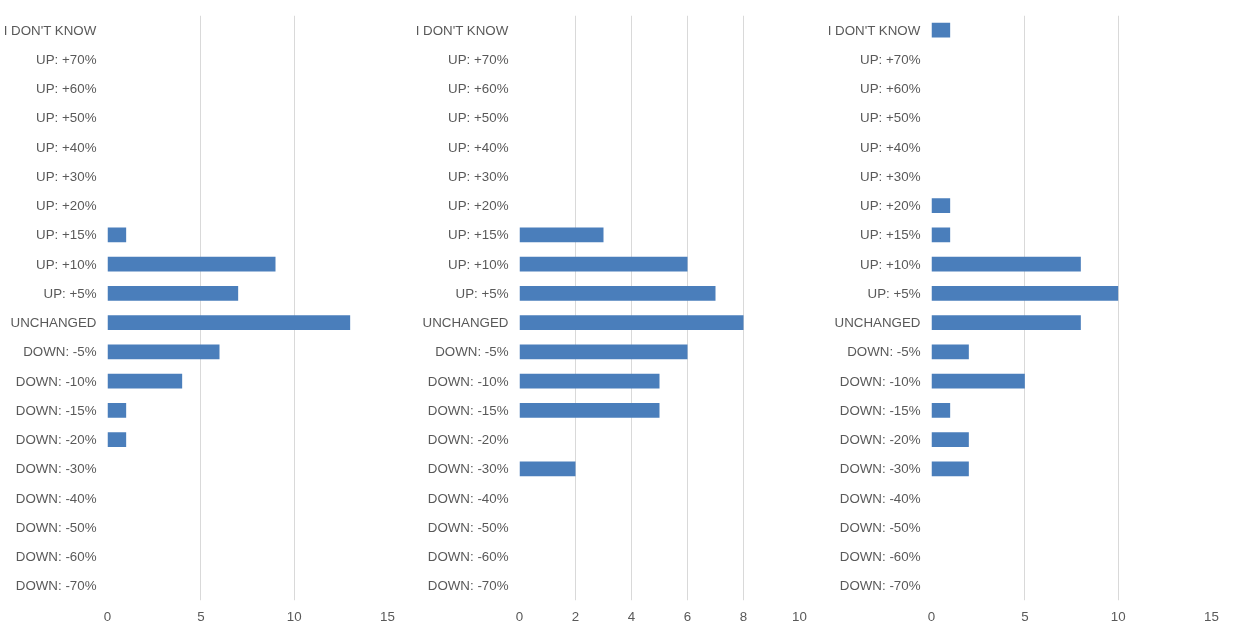 This screenshot has height=636, width=1245. Describe the element at coordinates (743, 616) in the screenshot. I see `x-tick-label: 8` at that location.